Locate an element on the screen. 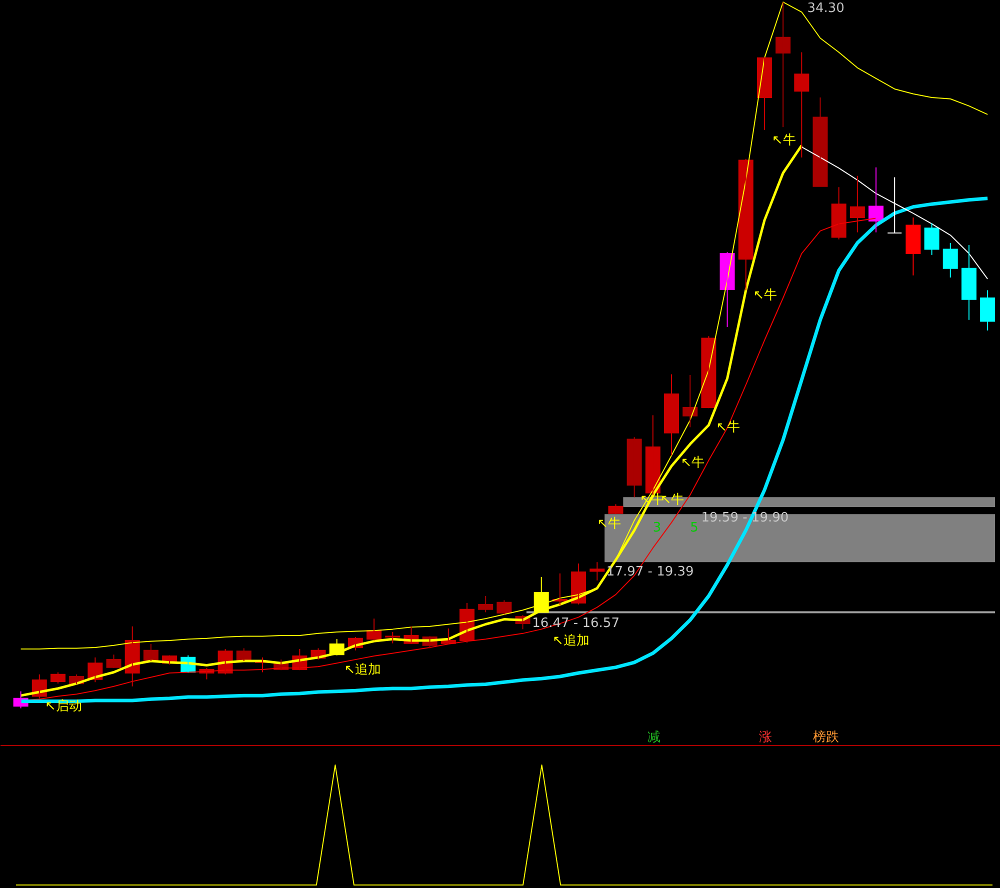 The image size is (1000, 888). annotation: 5 is located at coordinates (694, 528).